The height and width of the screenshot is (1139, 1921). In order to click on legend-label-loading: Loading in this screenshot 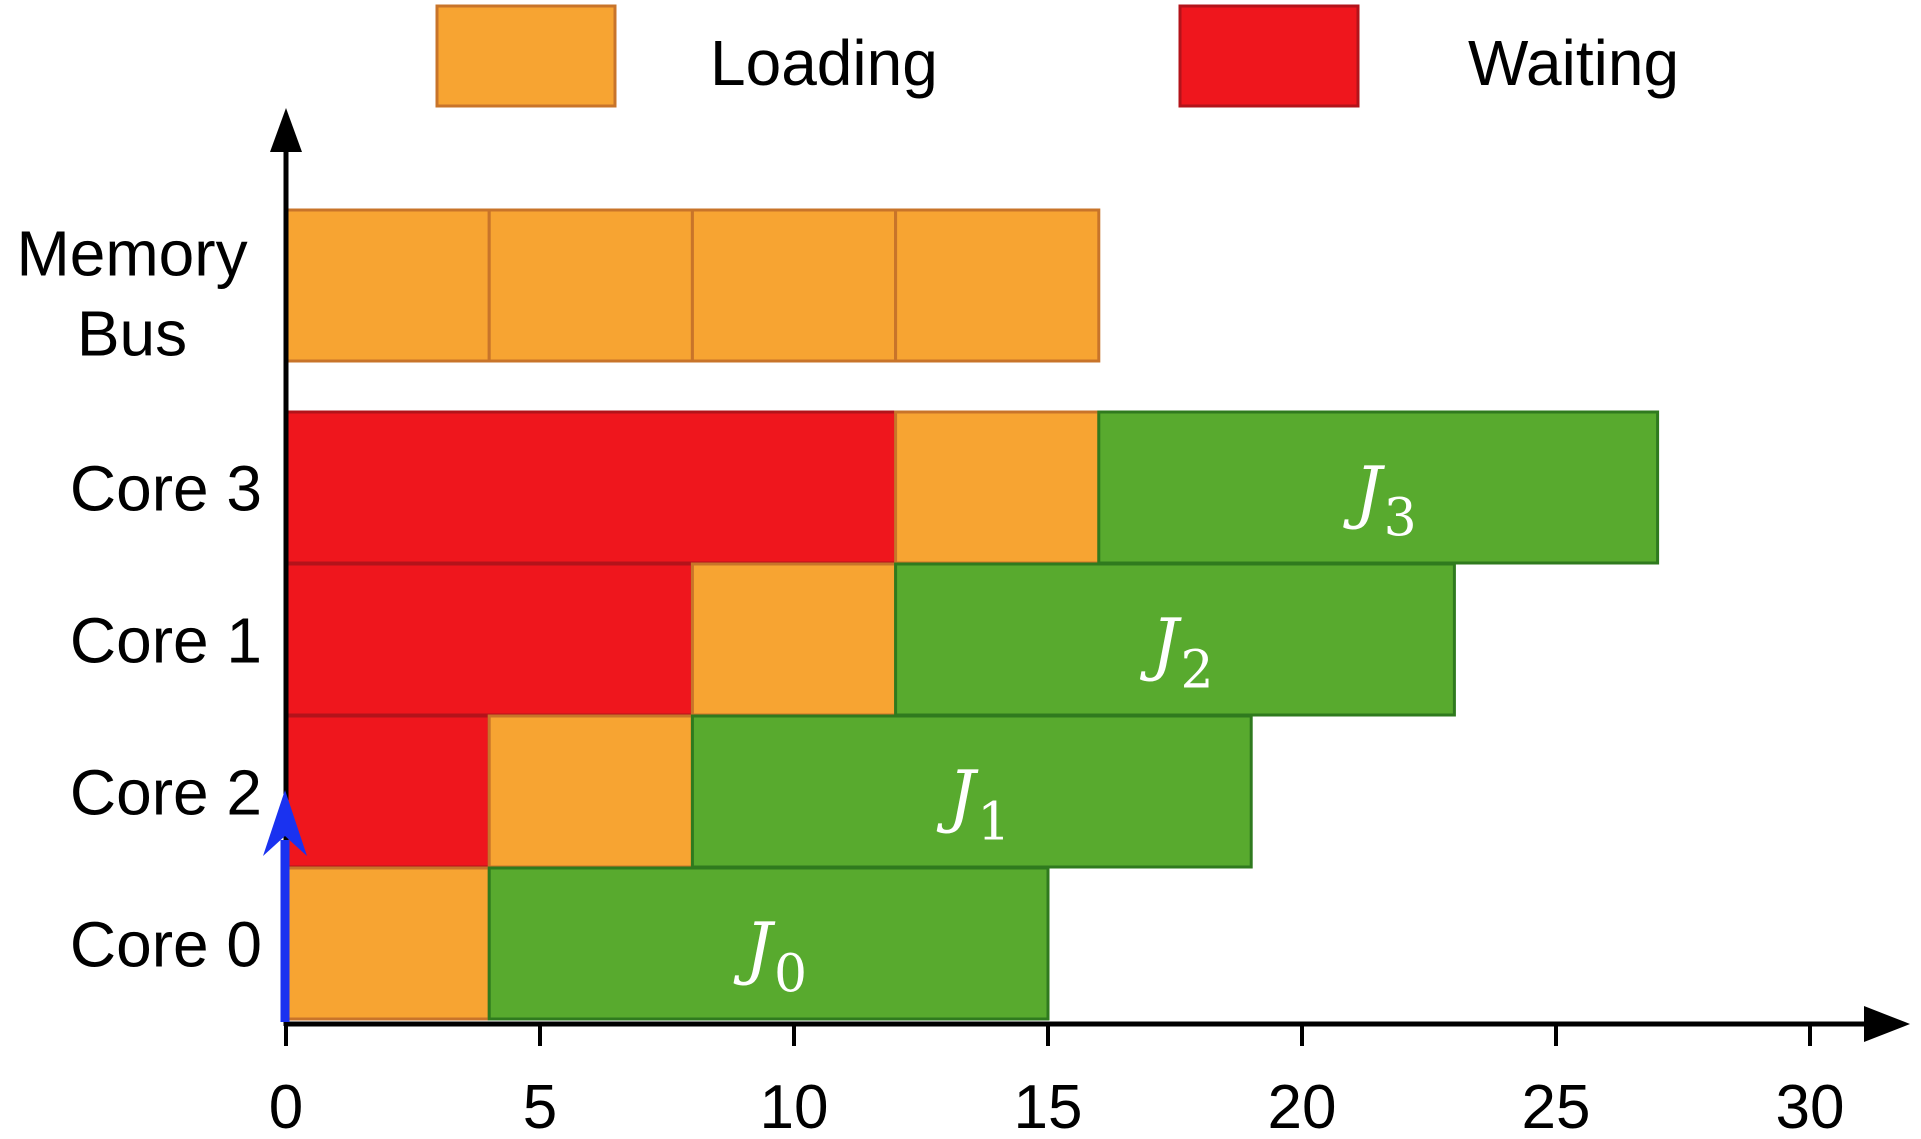, I will do `click(824, 63)`.